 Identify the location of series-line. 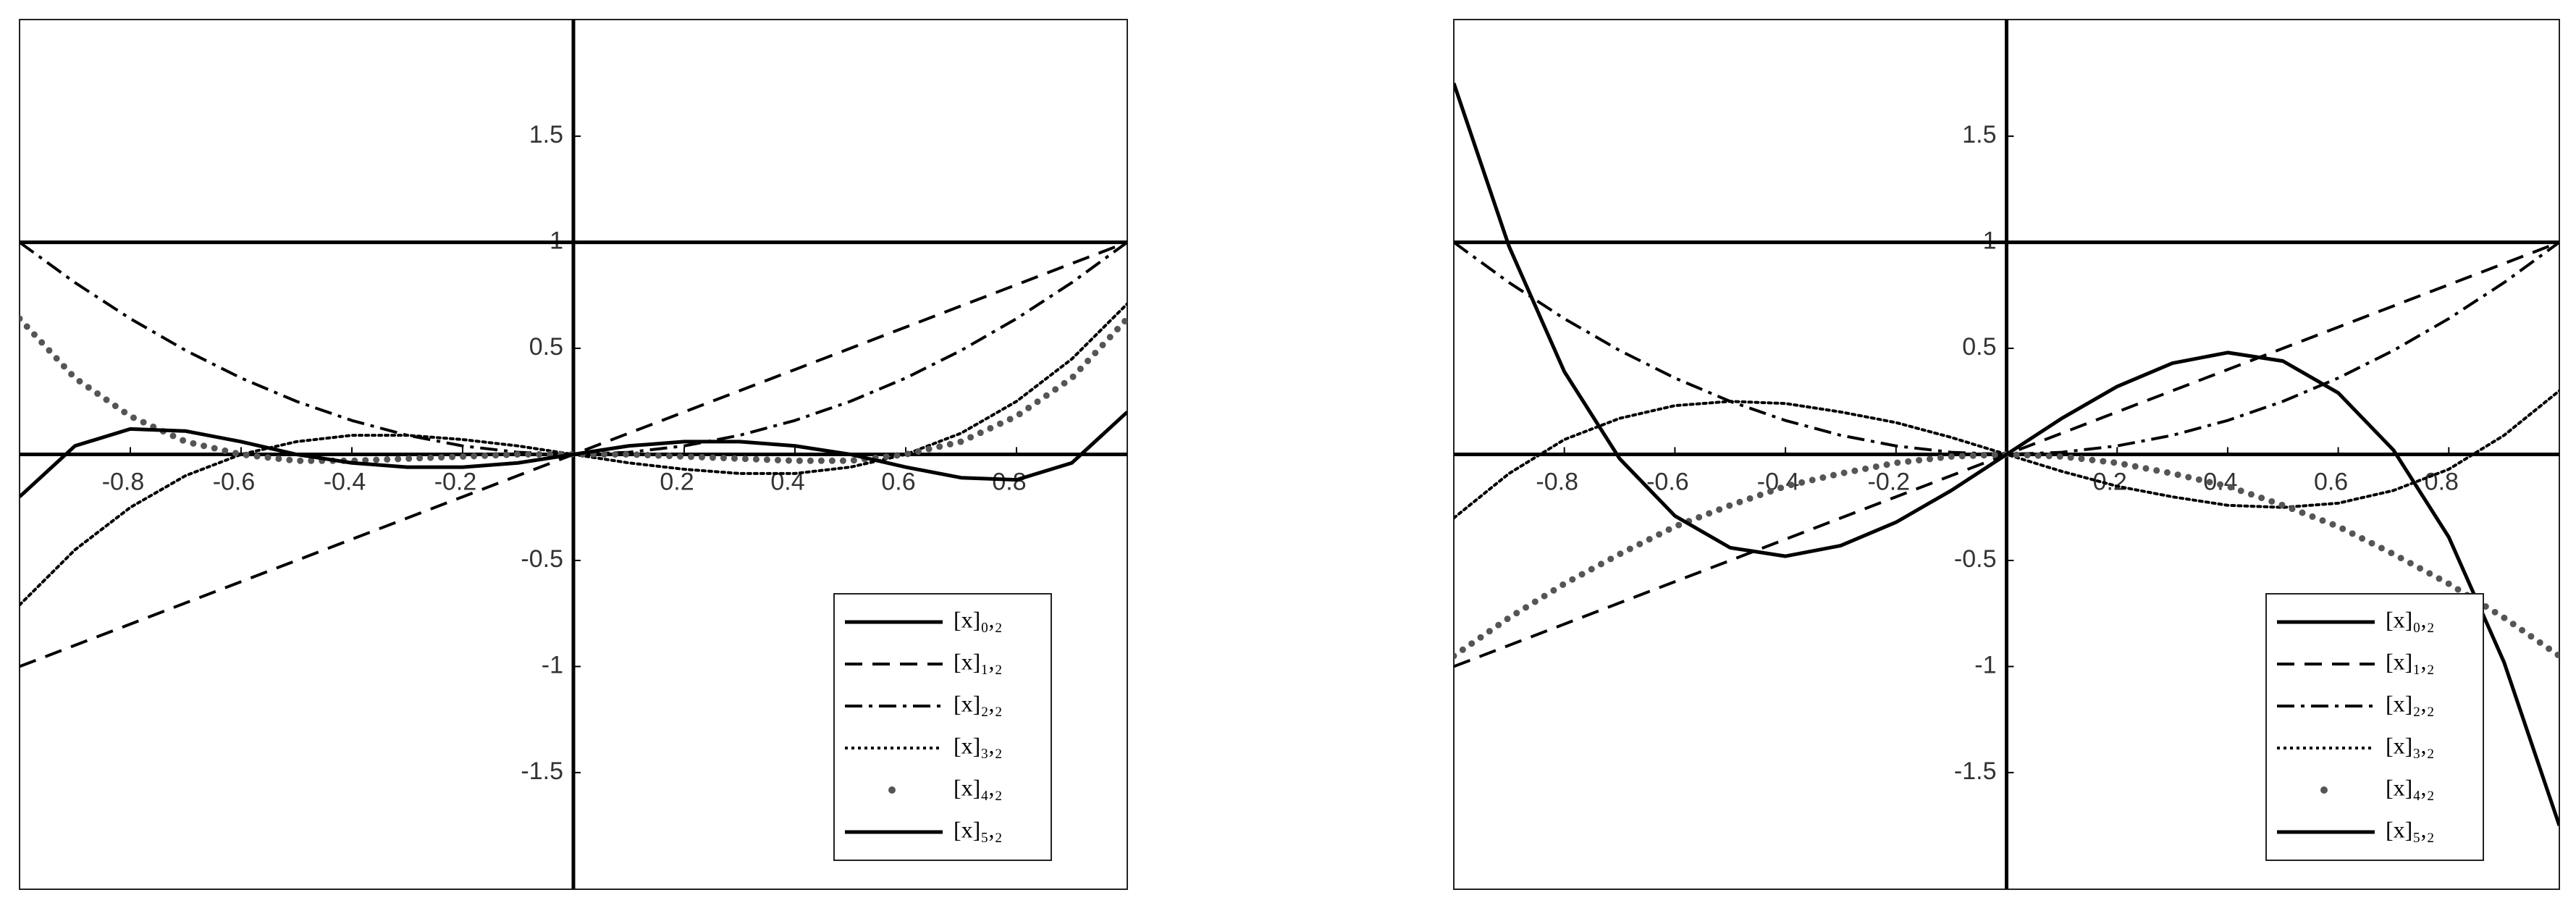
(573, 454).